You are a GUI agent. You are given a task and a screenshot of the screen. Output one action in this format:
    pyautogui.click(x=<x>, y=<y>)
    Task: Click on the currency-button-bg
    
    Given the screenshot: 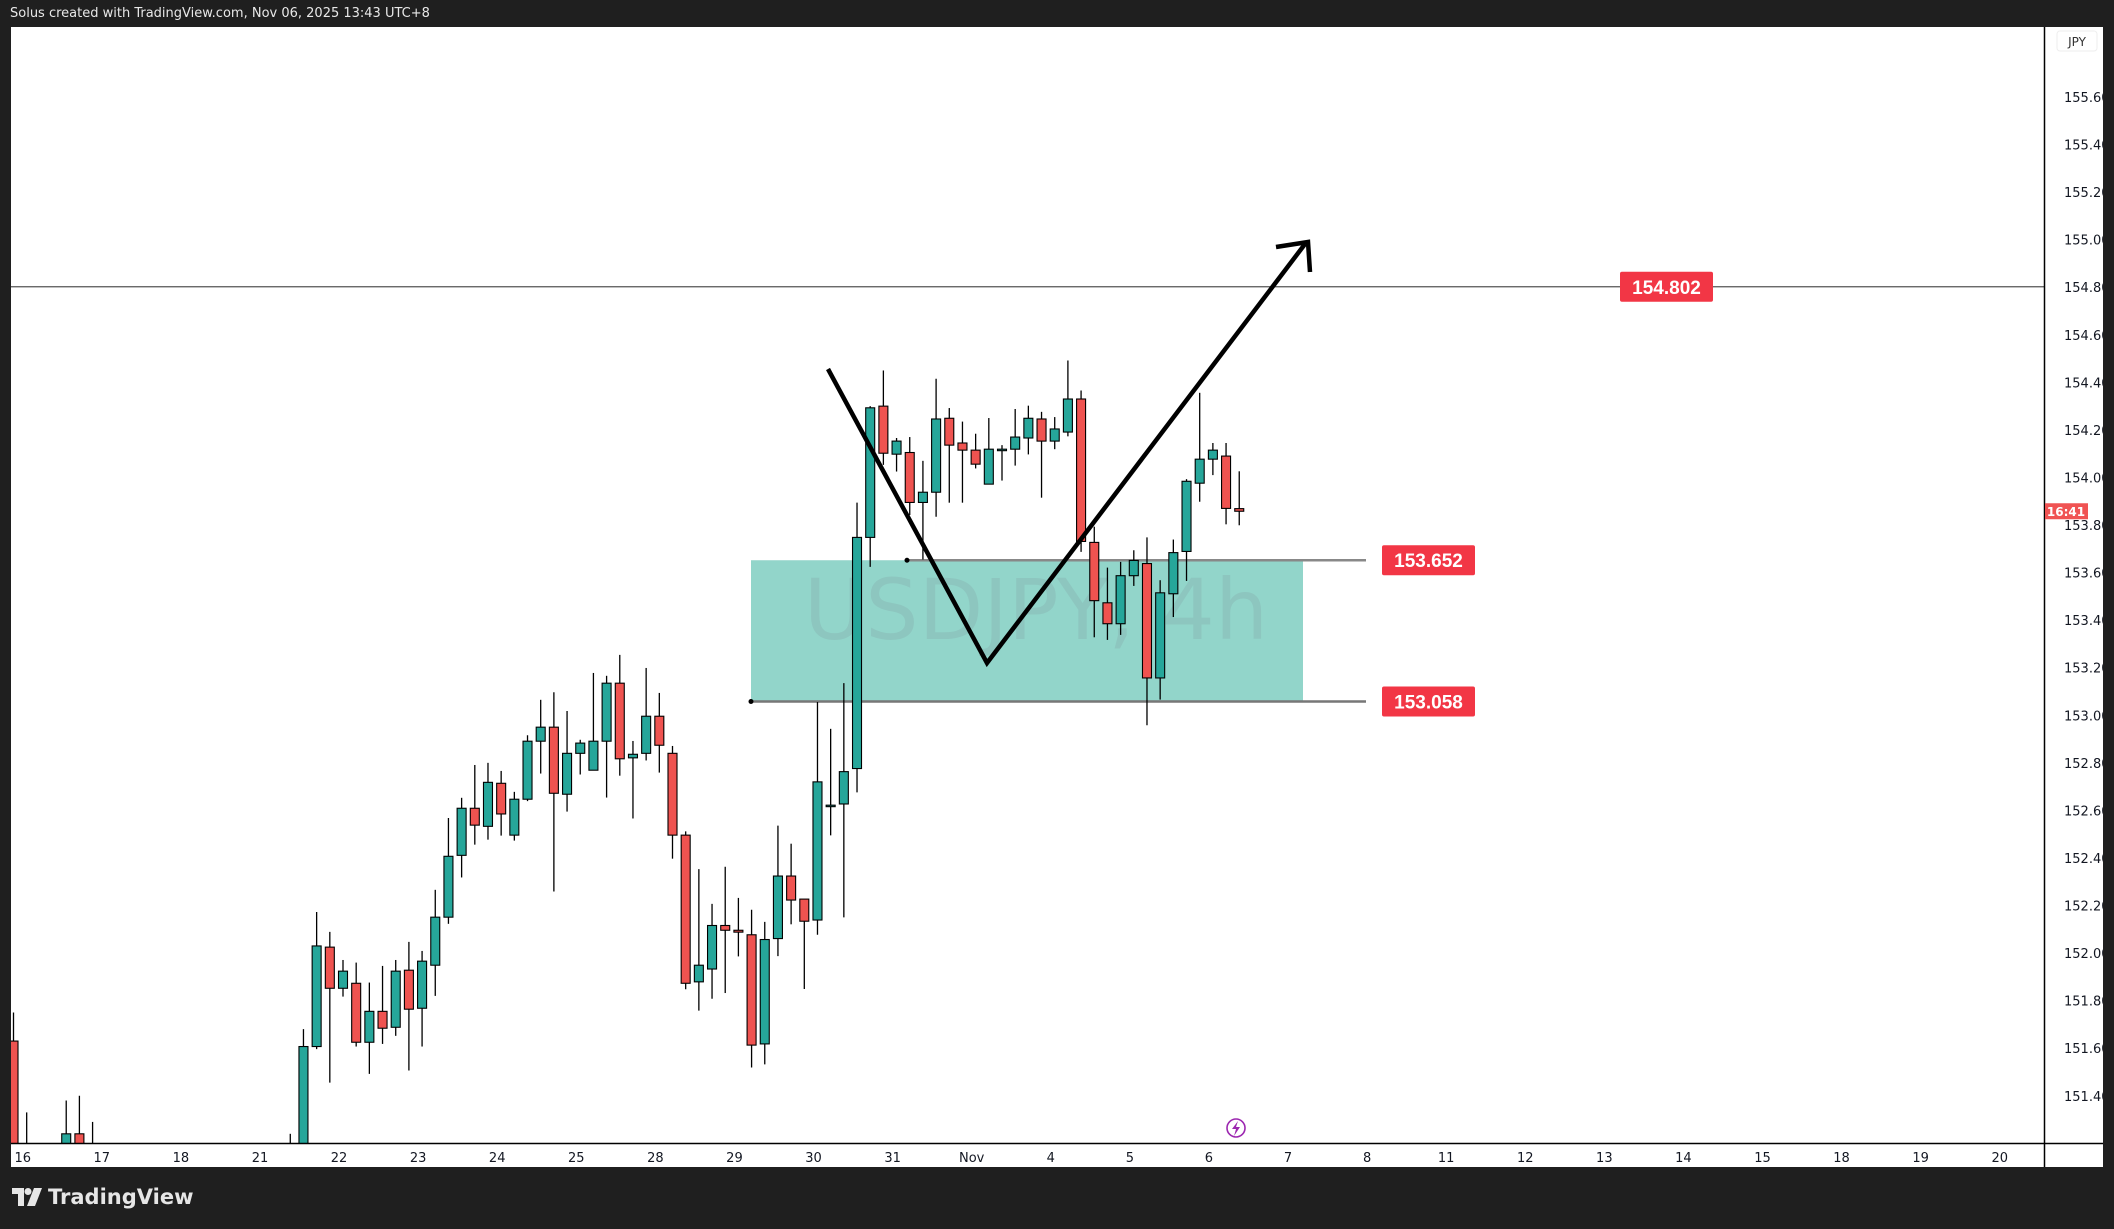 What is the action you would take?
    pyautogui.click(x=2077, y=41)
    